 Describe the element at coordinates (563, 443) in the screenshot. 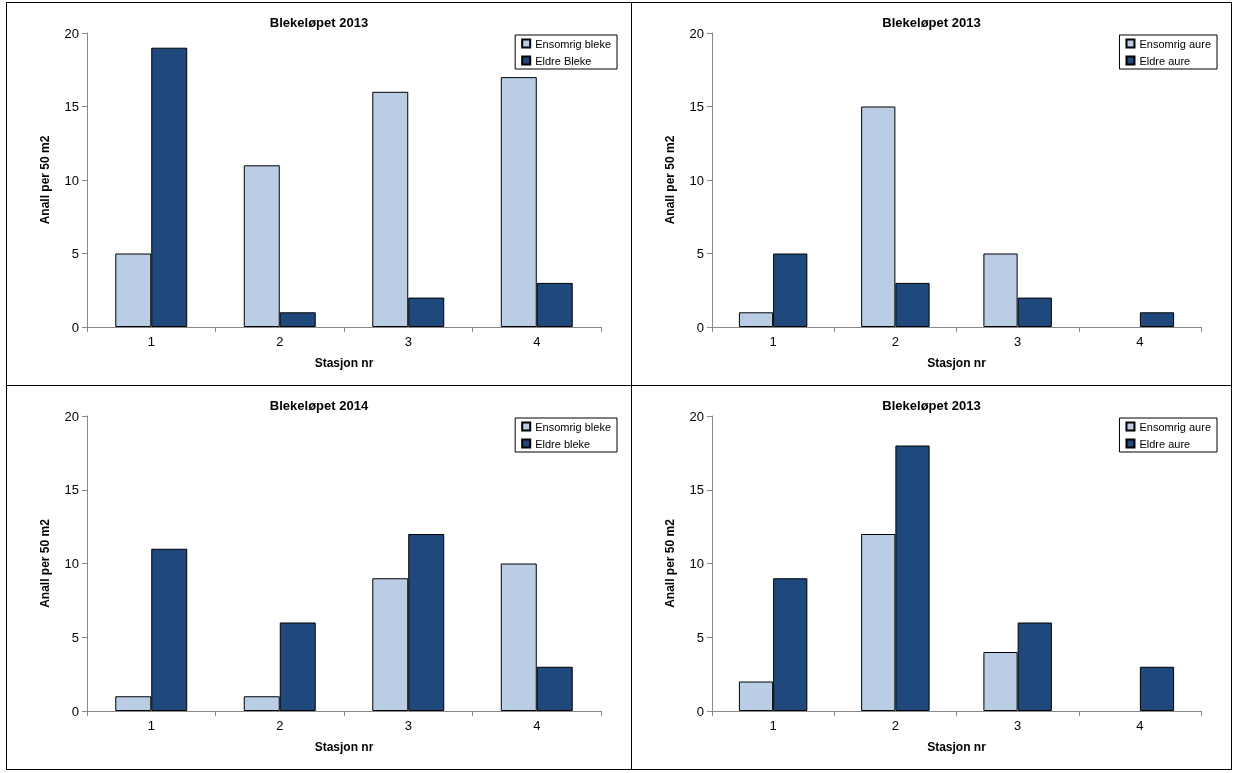

I see `legend-label: Eldre bleke` at that location.